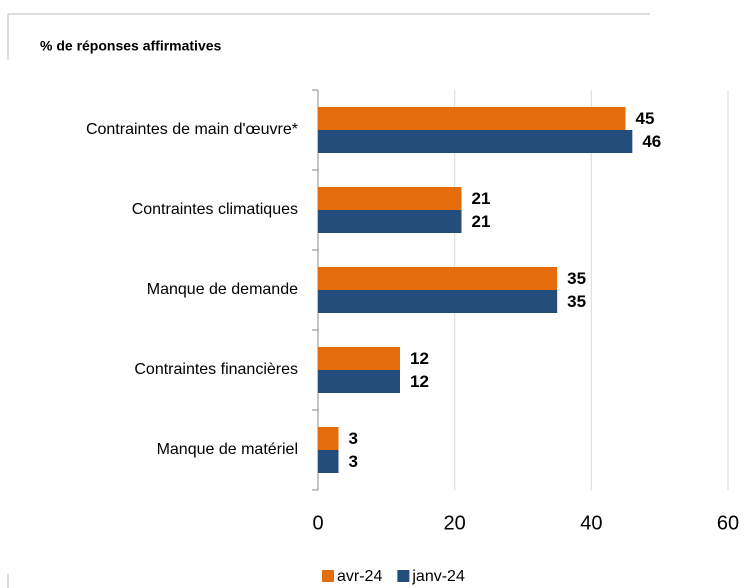 The image size is (744, 588). Describe the element at coordinates (216, 369) in the screenshot. I see `y-tick-label: Contraintes financières` at that location.